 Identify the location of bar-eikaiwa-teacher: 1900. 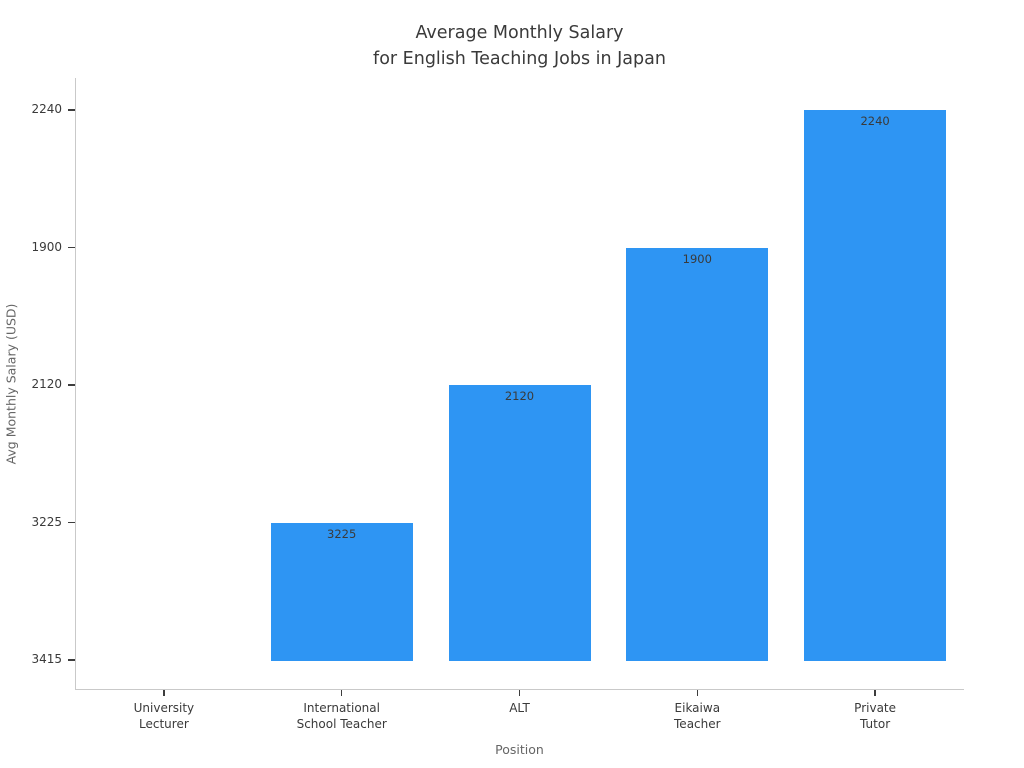
(697, 454).